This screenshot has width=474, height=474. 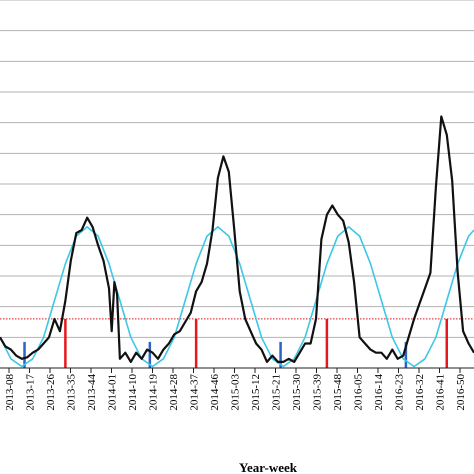 I want to click on season-markers, so click(x=236, y=343).